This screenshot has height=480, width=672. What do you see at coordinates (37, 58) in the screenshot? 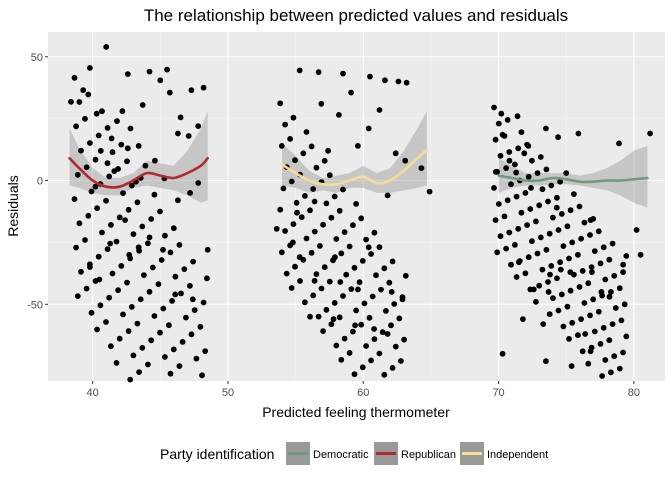
I see `y-tick-label: 50` at bounding box center [37, 58].